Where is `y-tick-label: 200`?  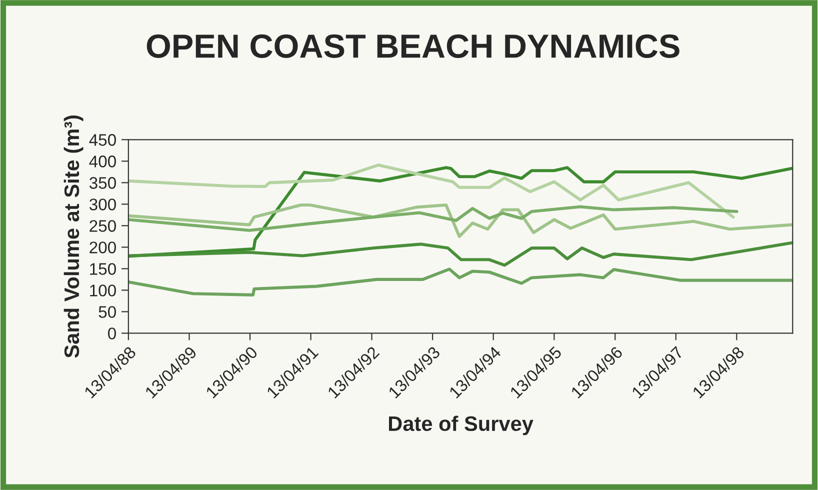 y-tick-label: 200 is located at coordinates (103, 248).